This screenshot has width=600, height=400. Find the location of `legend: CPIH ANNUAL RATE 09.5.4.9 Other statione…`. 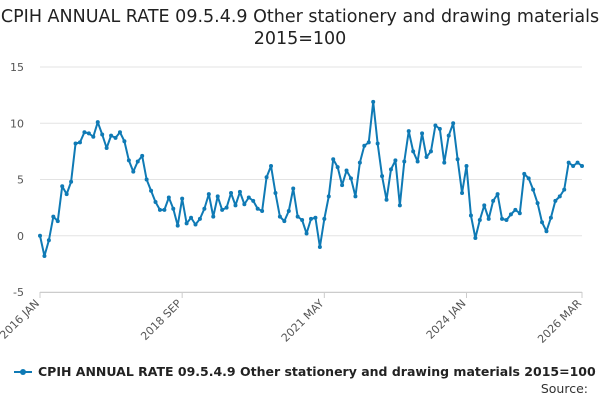

legend: CPIH ANNUAL RATE 09.5.4.9 Other statione… is located at coordinates (305, 371).